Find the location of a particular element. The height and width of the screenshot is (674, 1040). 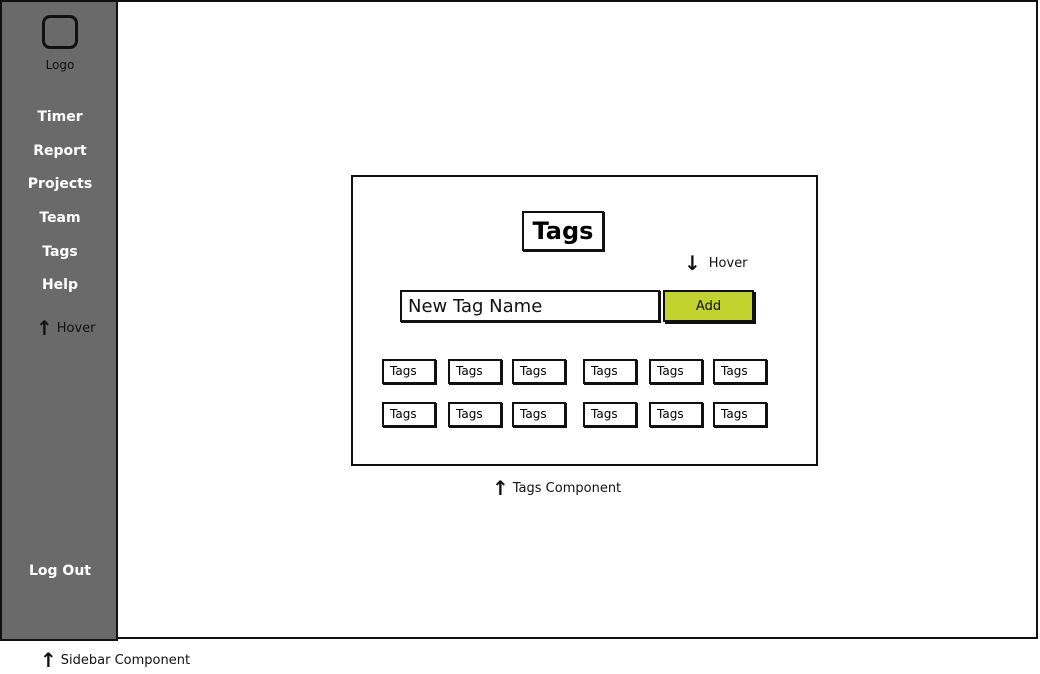

sidebar-item-help: Help is located at coordinates (60, 285).